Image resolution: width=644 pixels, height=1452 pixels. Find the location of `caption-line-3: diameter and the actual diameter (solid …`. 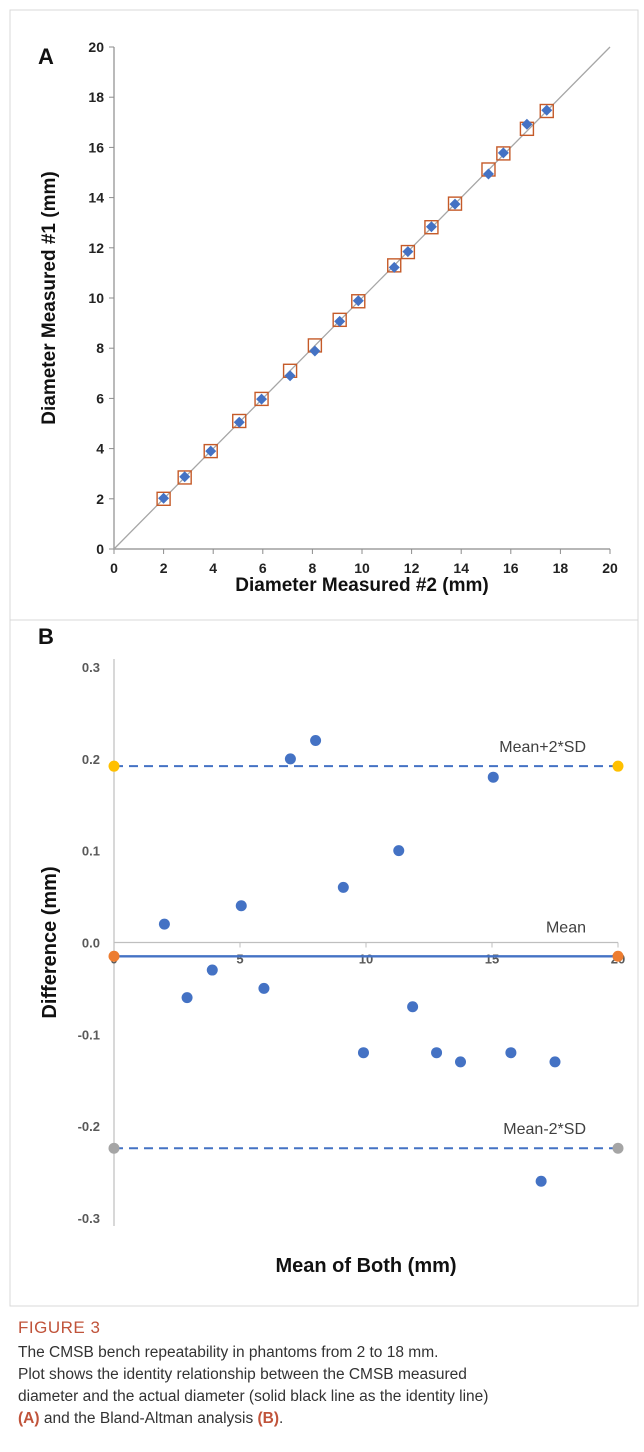

caption-line-3: diameter and the actual diameter (solid … is located at coordinates (253, 1396).